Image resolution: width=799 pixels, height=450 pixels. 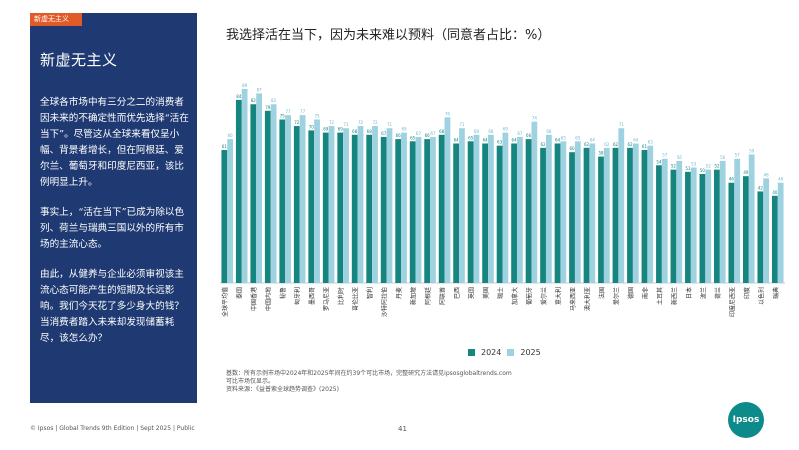 I want to click on data-label-2025-18: 68, so click(x=491, y=131).